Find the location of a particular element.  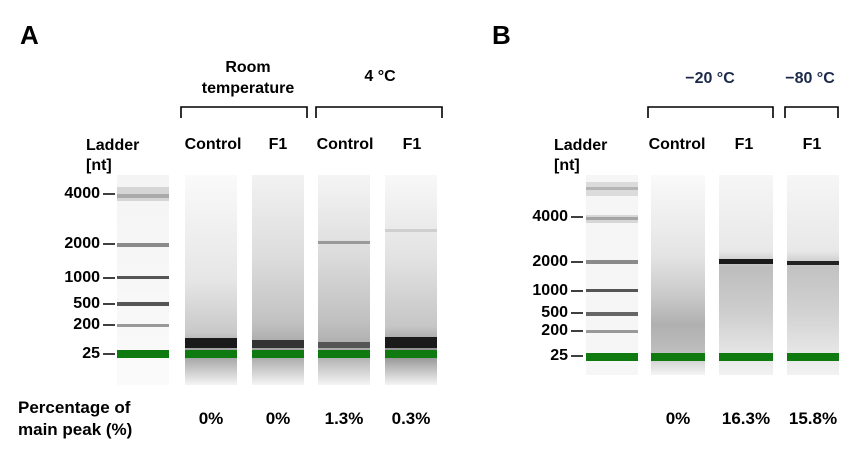

percentage-label-line2: main peak (%) is located at coordinates (75, 429).